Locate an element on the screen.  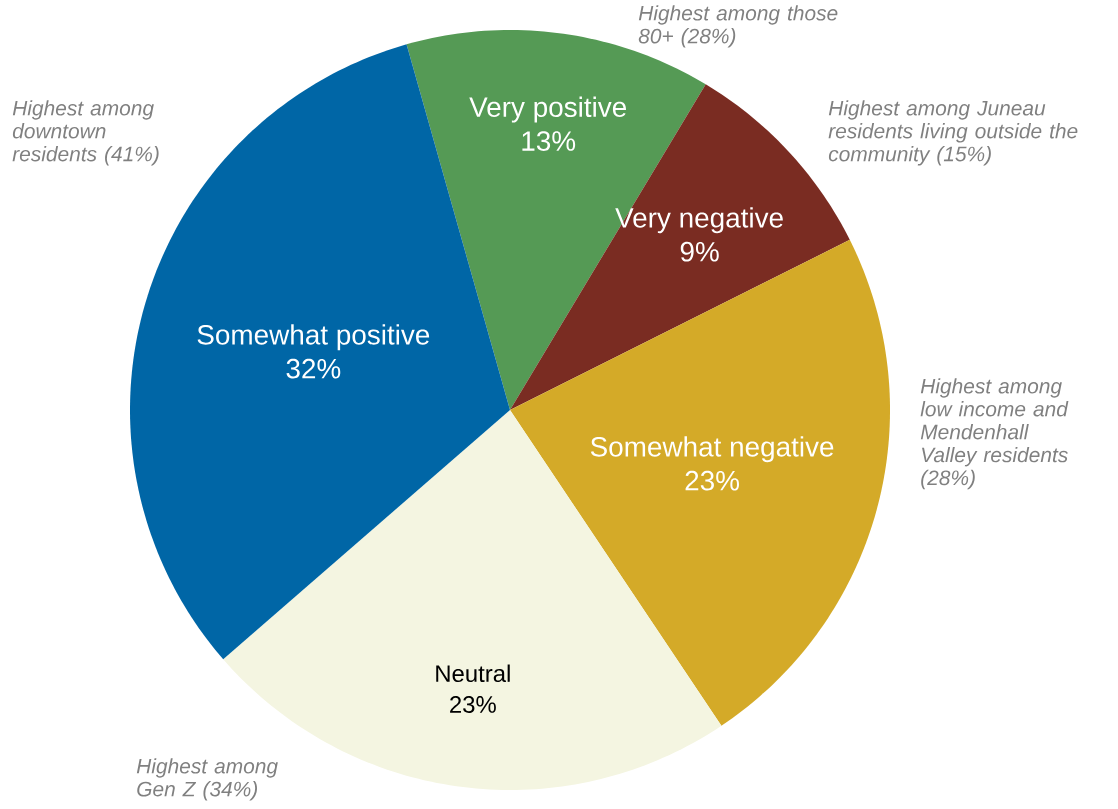
text: Highest among Gen Z (34%) is located at coordinates (207, 779).